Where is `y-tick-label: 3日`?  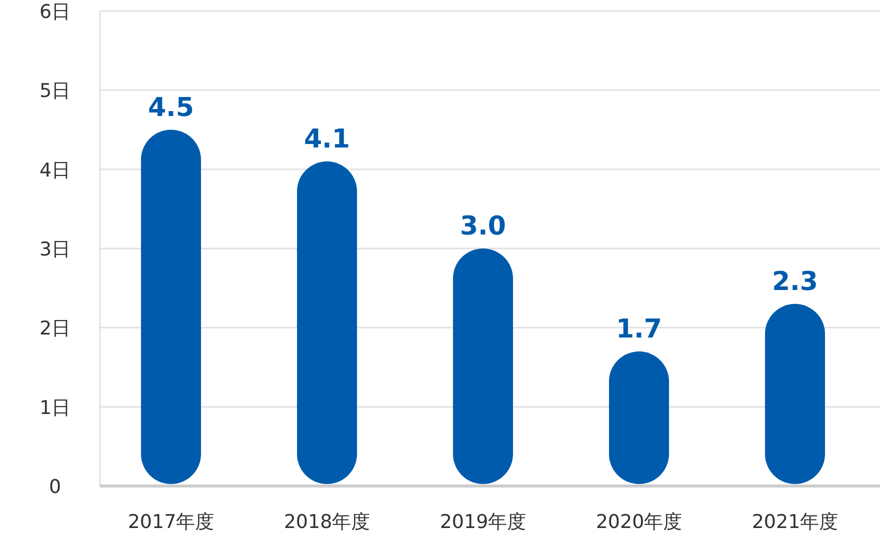 y-tick-label: 3日 is located at coordinates (55, 249).